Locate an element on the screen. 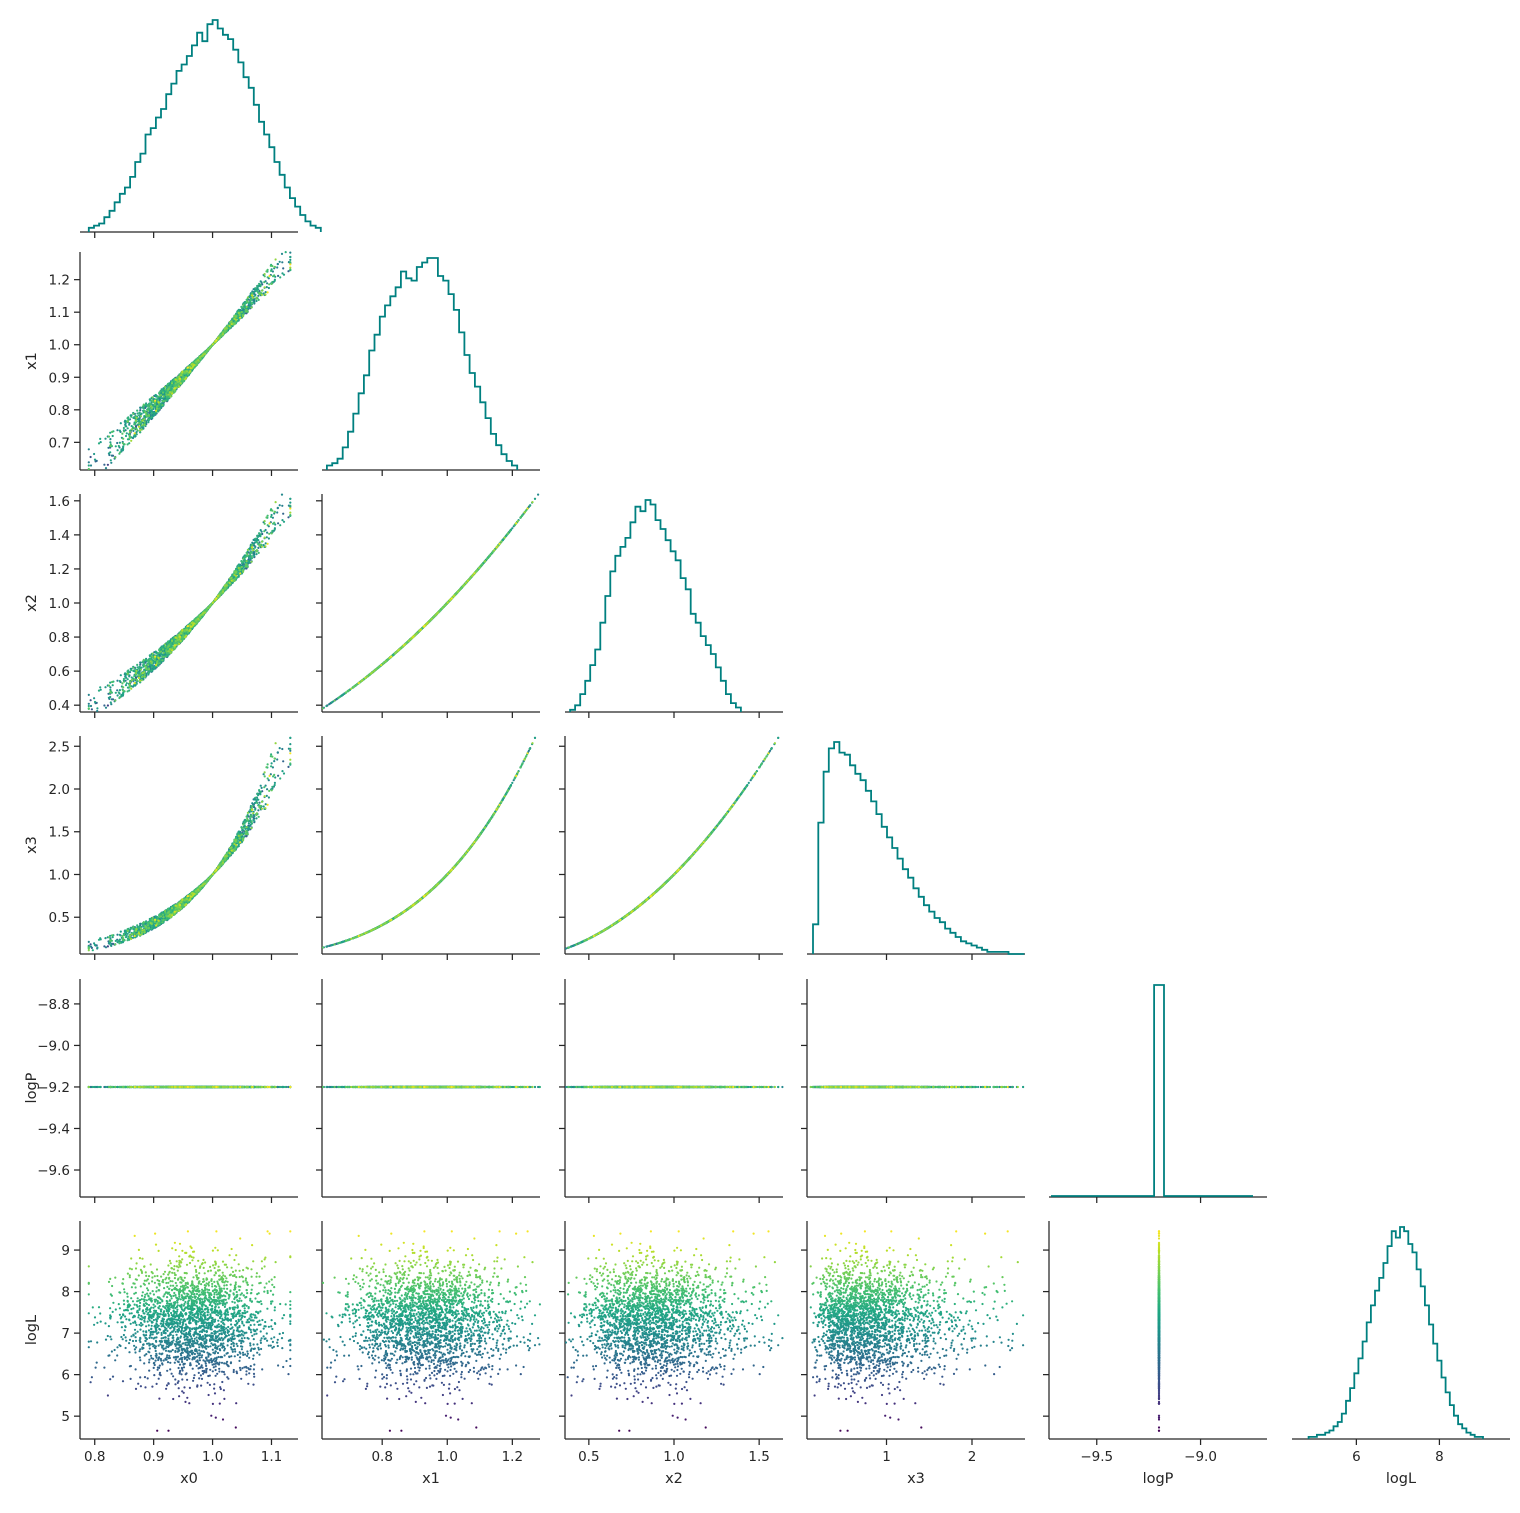 Image resolution: width=1520 pixels, height=1513 pixels. y-tick-label: 0.6 is located at coordinates (59, 672).